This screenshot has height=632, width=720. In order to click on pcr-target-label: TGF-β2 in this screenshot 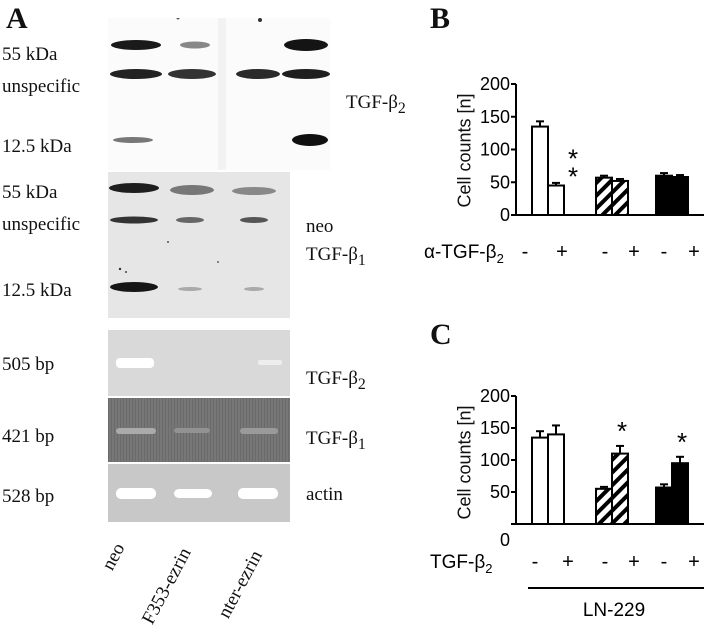, I will do `click(336, 380)`.